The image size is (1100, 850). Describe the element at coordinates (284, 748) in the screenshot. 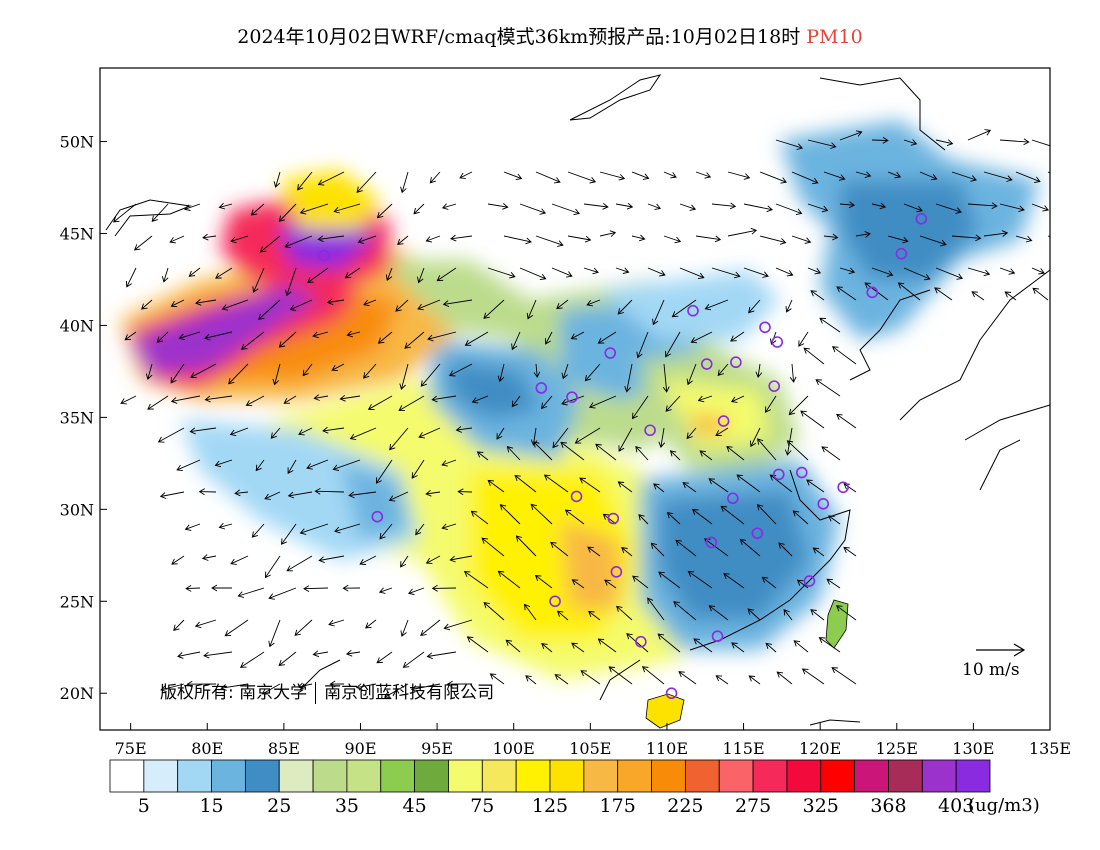

I see `lon-tick-label: 85E` at that location.